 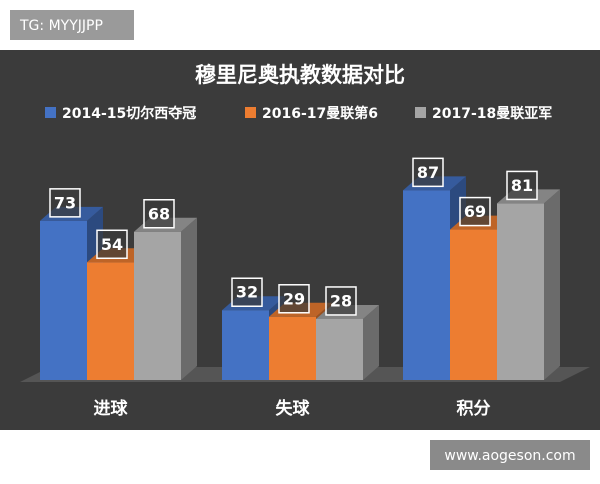 What do you see at coordinates (320, 113) in the screenshot?
I see `legend-label: 2016-17曼联第6` at bounding box center [320, 113].